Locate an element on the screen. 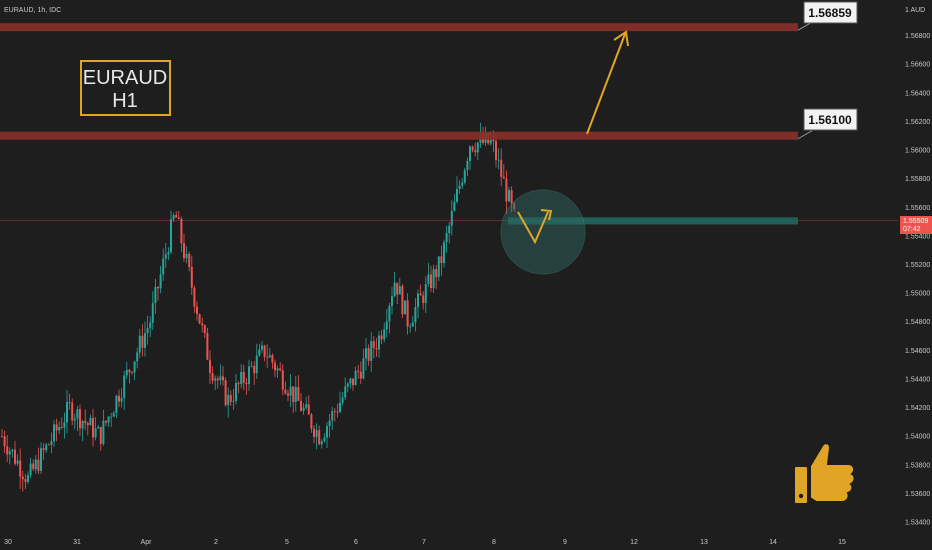  level-mid-connector is located at coordinates (805, 135).